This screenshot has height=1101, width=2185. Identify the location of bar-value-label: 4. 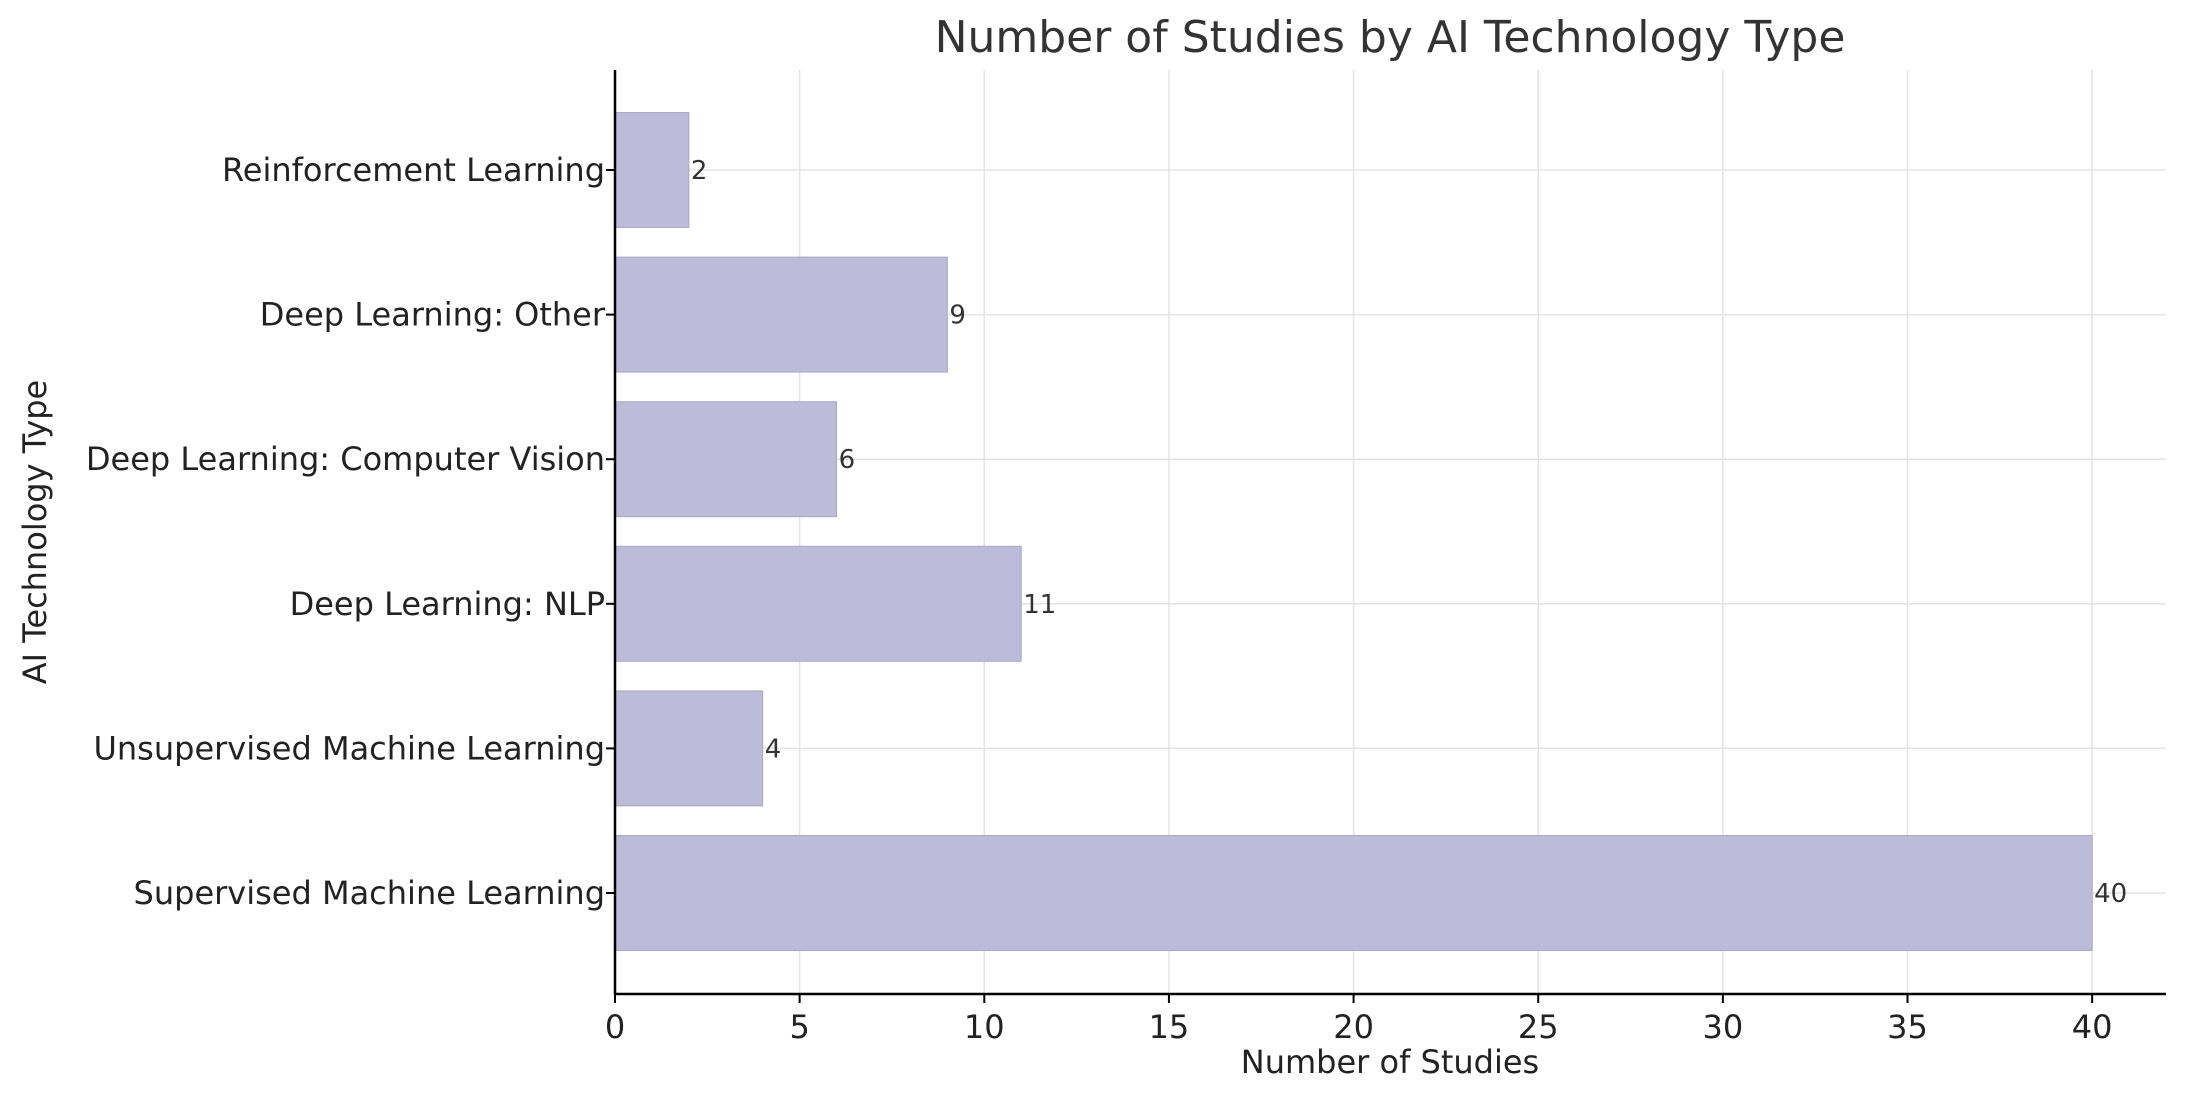
(773, 749).